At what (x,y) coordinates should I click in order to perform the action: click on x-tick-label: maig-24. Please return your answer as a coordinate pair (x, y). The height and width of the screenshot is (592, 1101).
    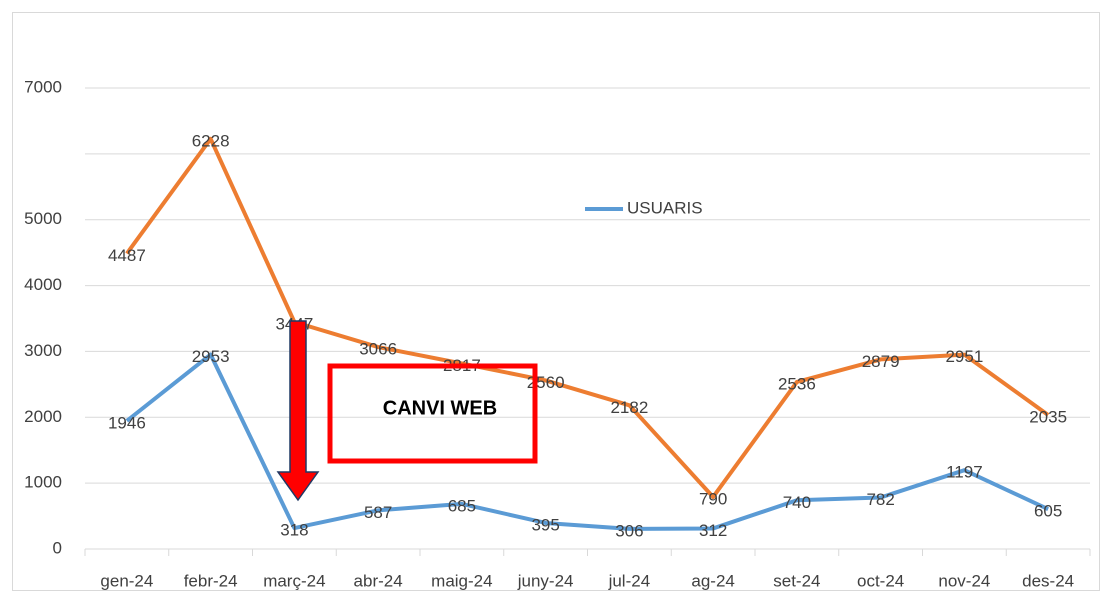
    Looking at the image, I should click on (461, 580).